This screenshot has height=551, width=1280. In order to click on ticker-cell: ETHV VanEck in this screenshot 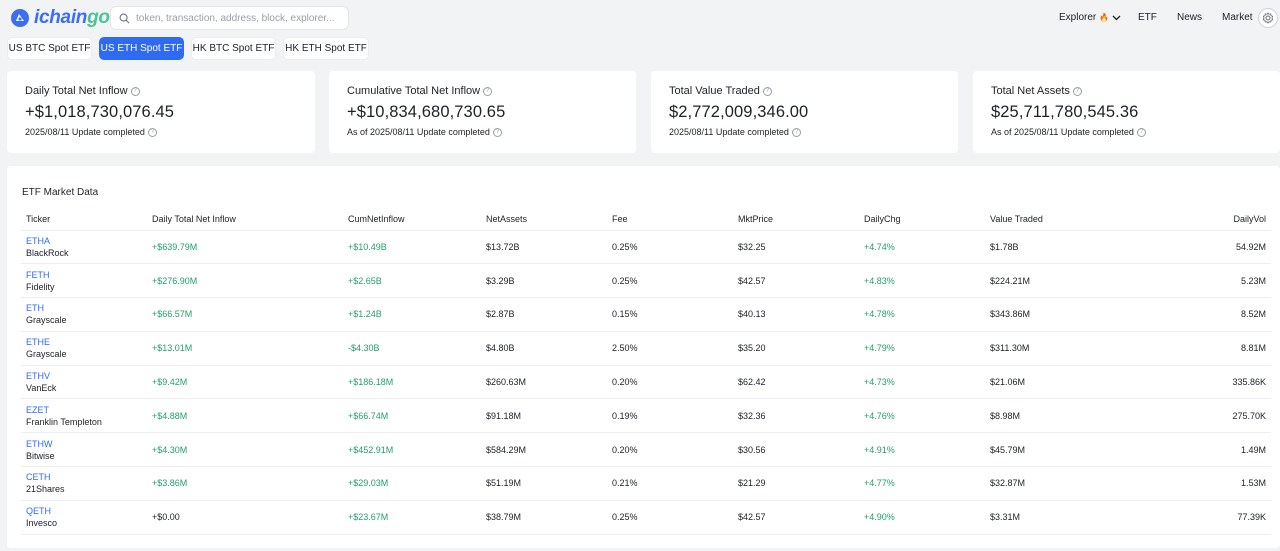, I will do `click(84, 382)`.